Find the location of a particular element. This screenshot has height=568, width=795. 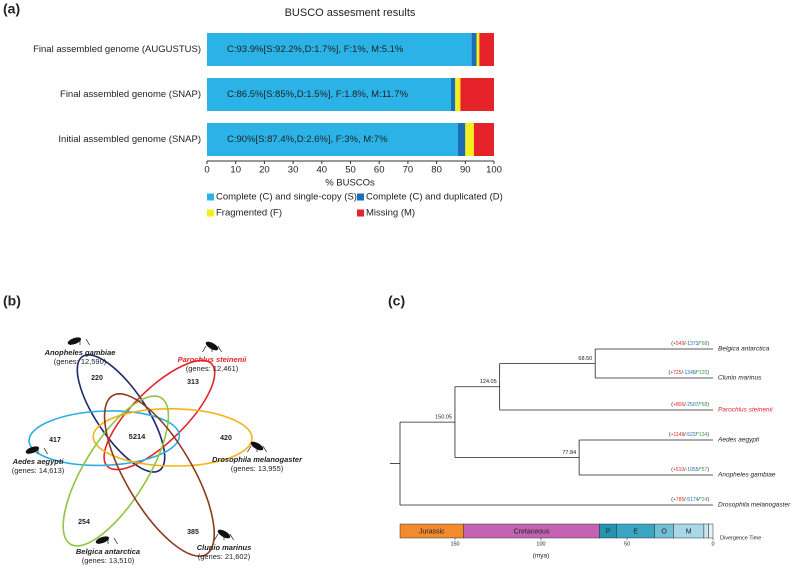

node-age-label: 124.05 is located at coordinates (488, 382).